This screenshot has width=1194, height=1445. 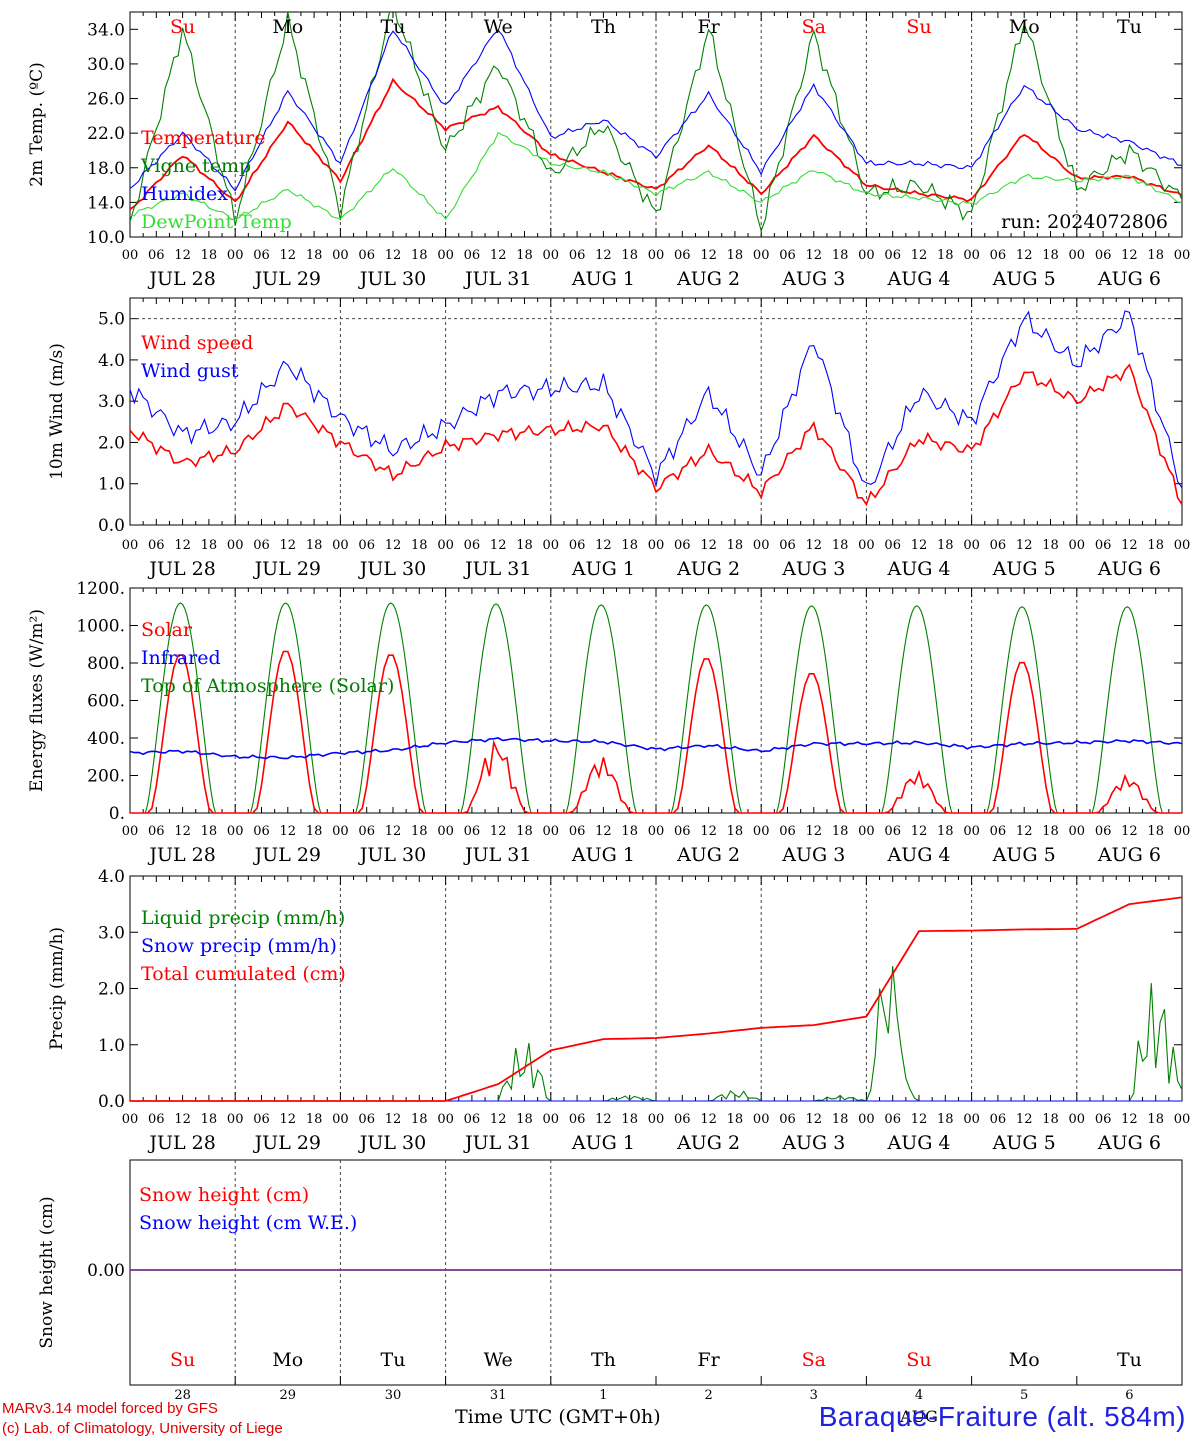 What do you see at coordinates (603, 1143) in the screenshot?
I see `date-label: AUG 1` at bounding box center [603, 1143].